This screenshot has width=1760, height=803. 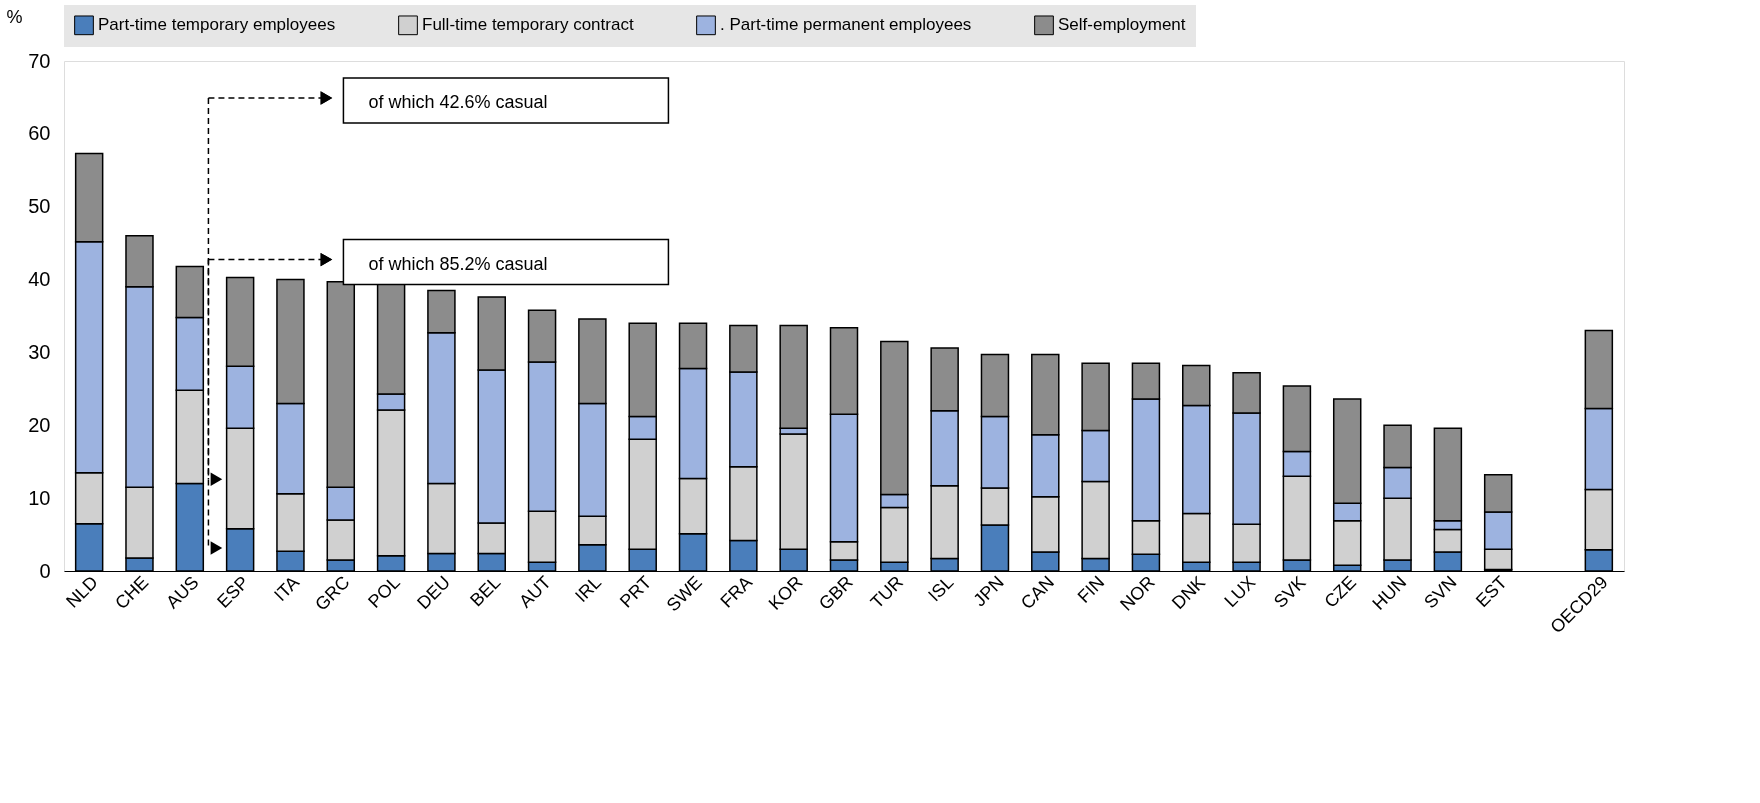 What do you see at coordinates (384, 592) in the screenshot?
I see `x-tick-label: POL` at bounding box center [384, 592].